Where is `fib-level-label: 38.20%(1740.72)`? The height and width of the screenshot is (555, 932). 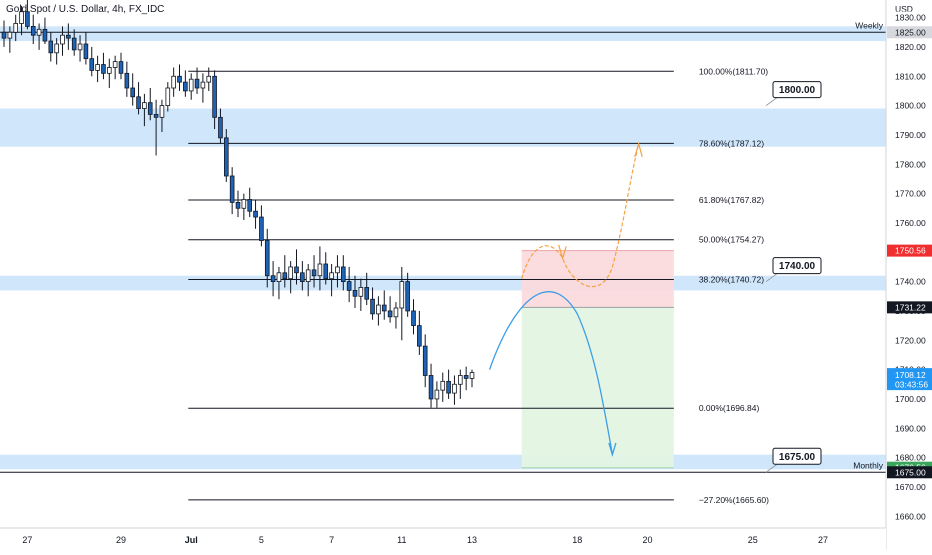
fib-level-label: 38.20%(1740.72) is located at coordinates (731, 279).